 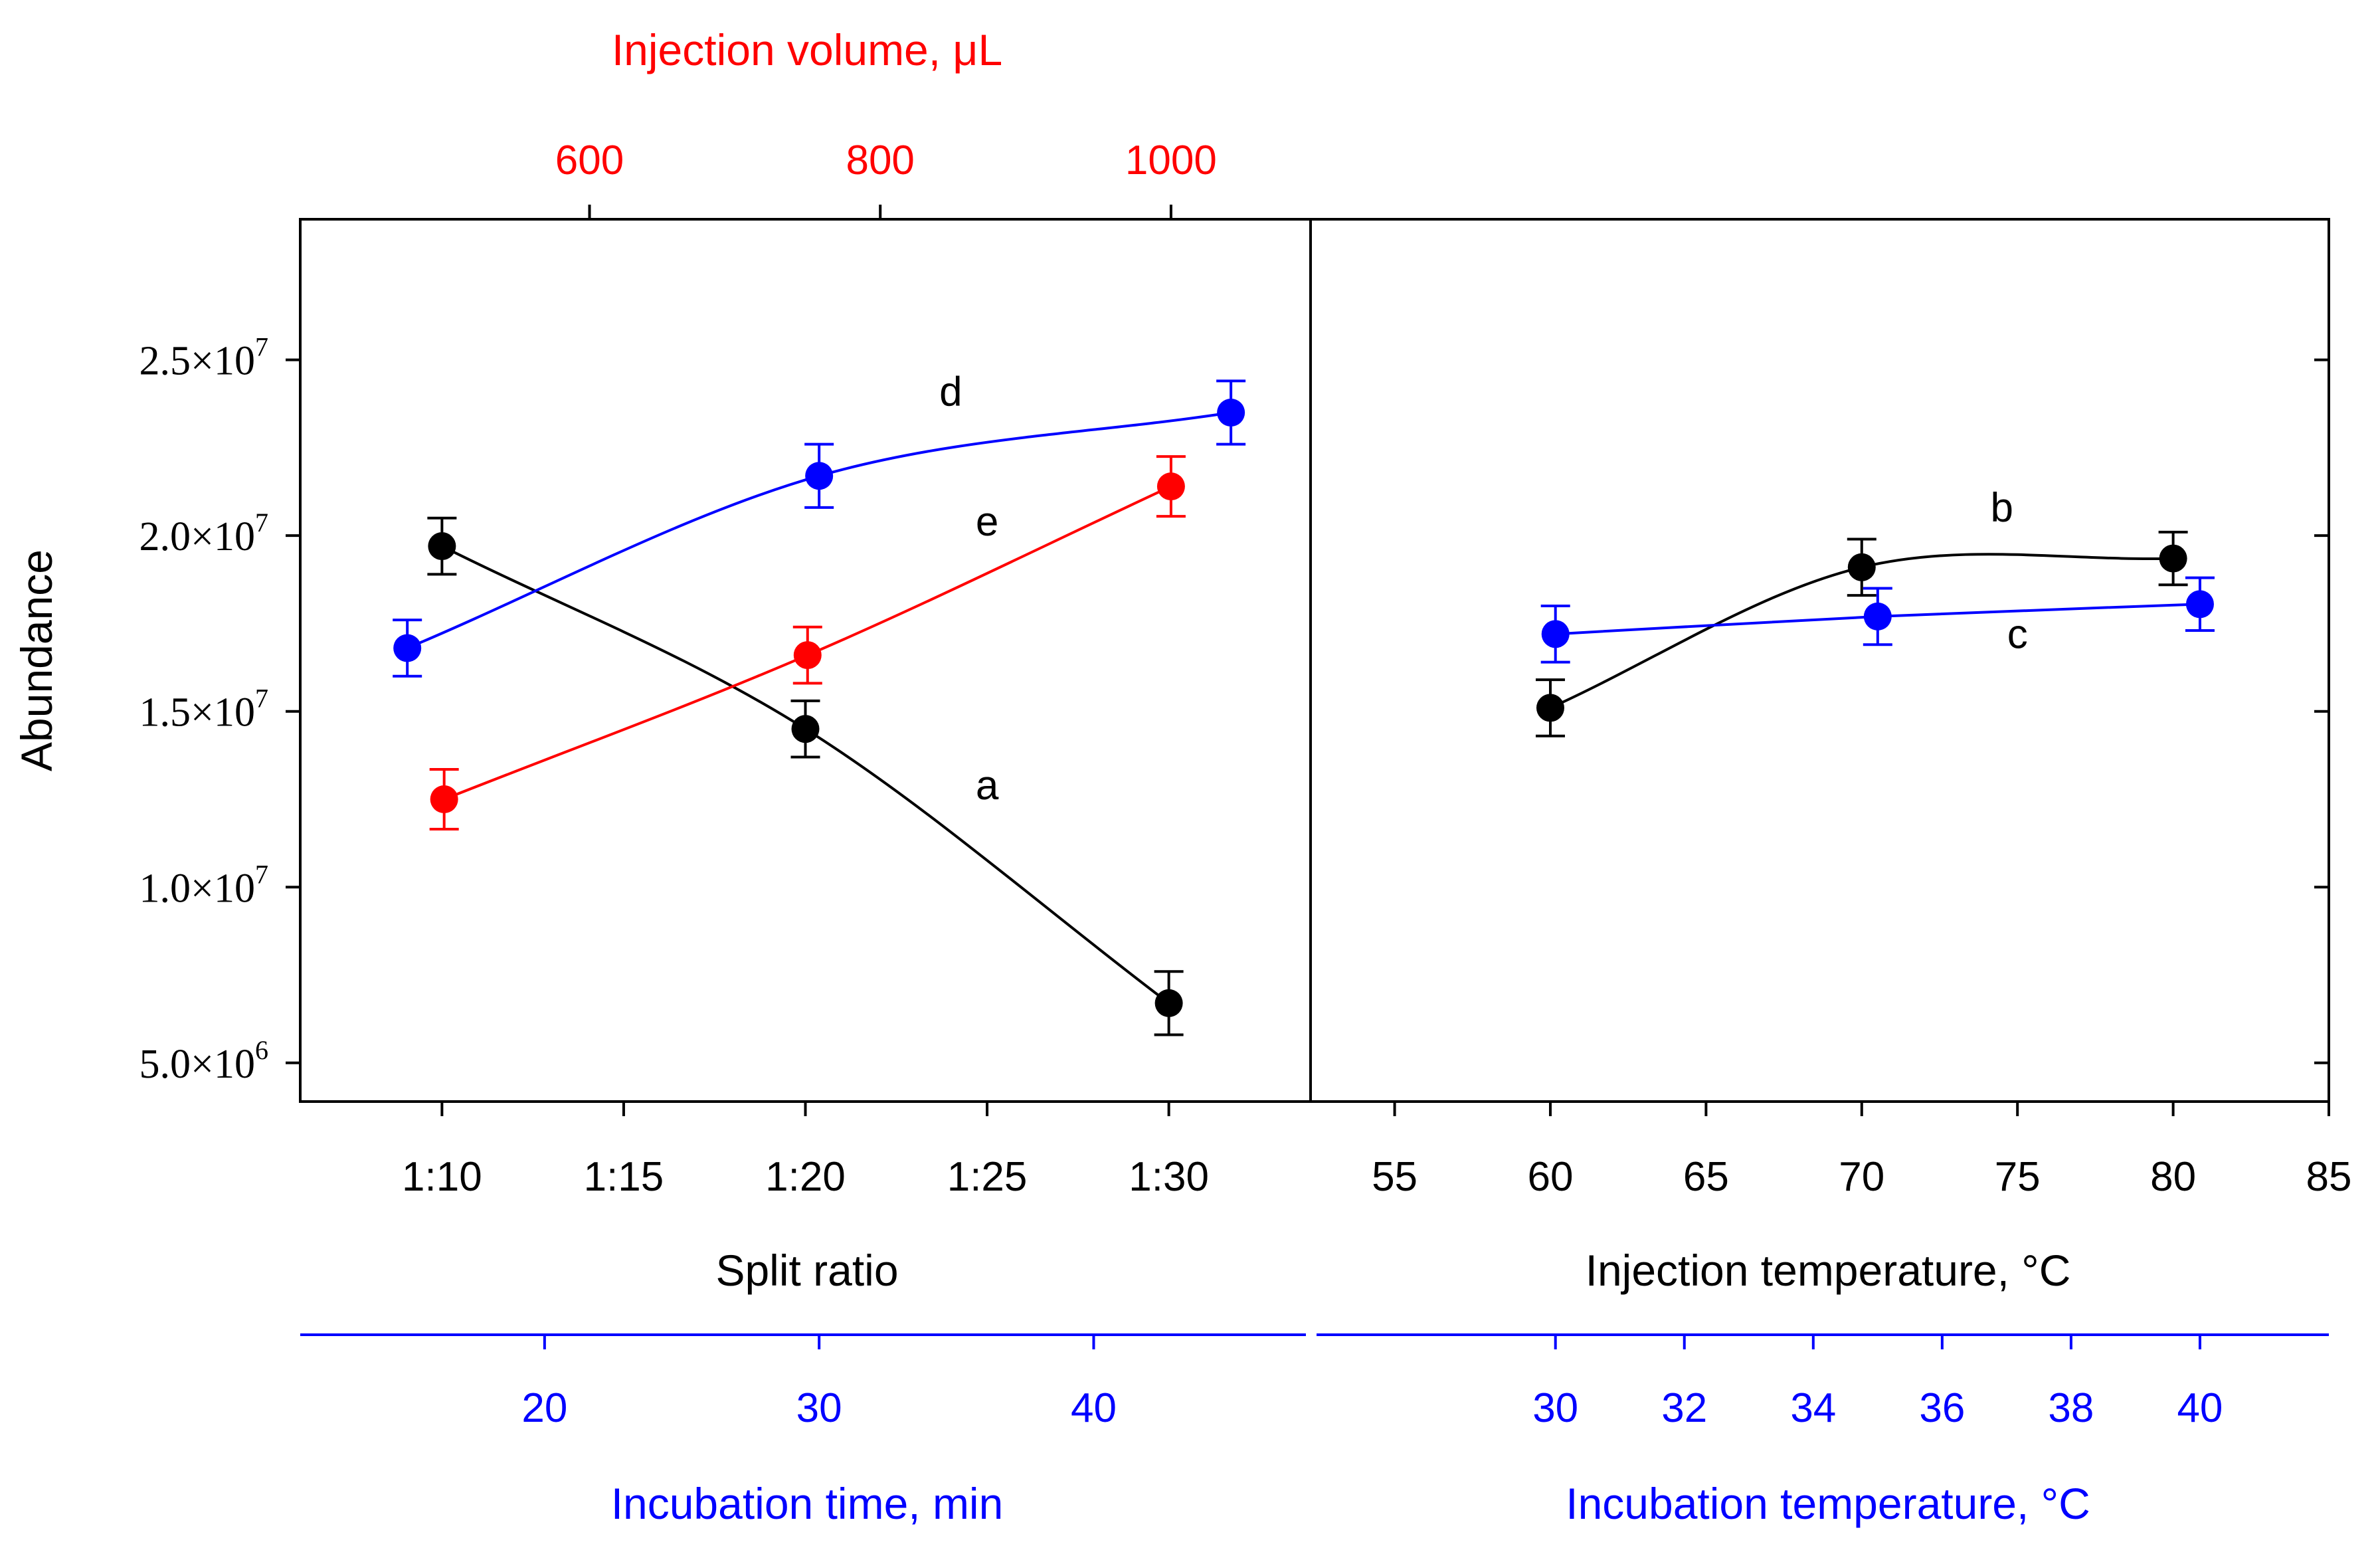 I want to click on y-tick-label: 2.0×10⁷, so click(x=203, y=533).